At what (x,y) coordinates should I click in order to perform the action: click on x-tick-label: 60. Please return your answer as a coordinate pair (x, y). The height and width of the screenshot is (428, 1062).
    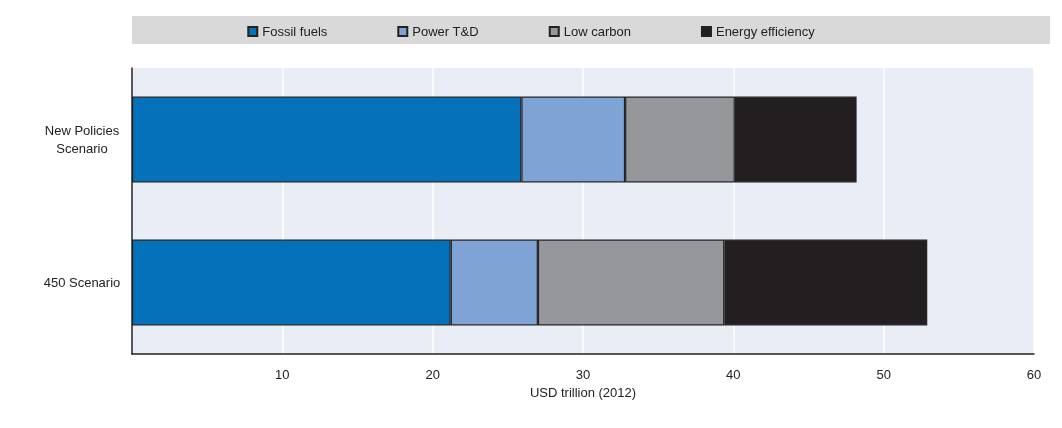
    Looking at the image, I should click on (1034, 374).